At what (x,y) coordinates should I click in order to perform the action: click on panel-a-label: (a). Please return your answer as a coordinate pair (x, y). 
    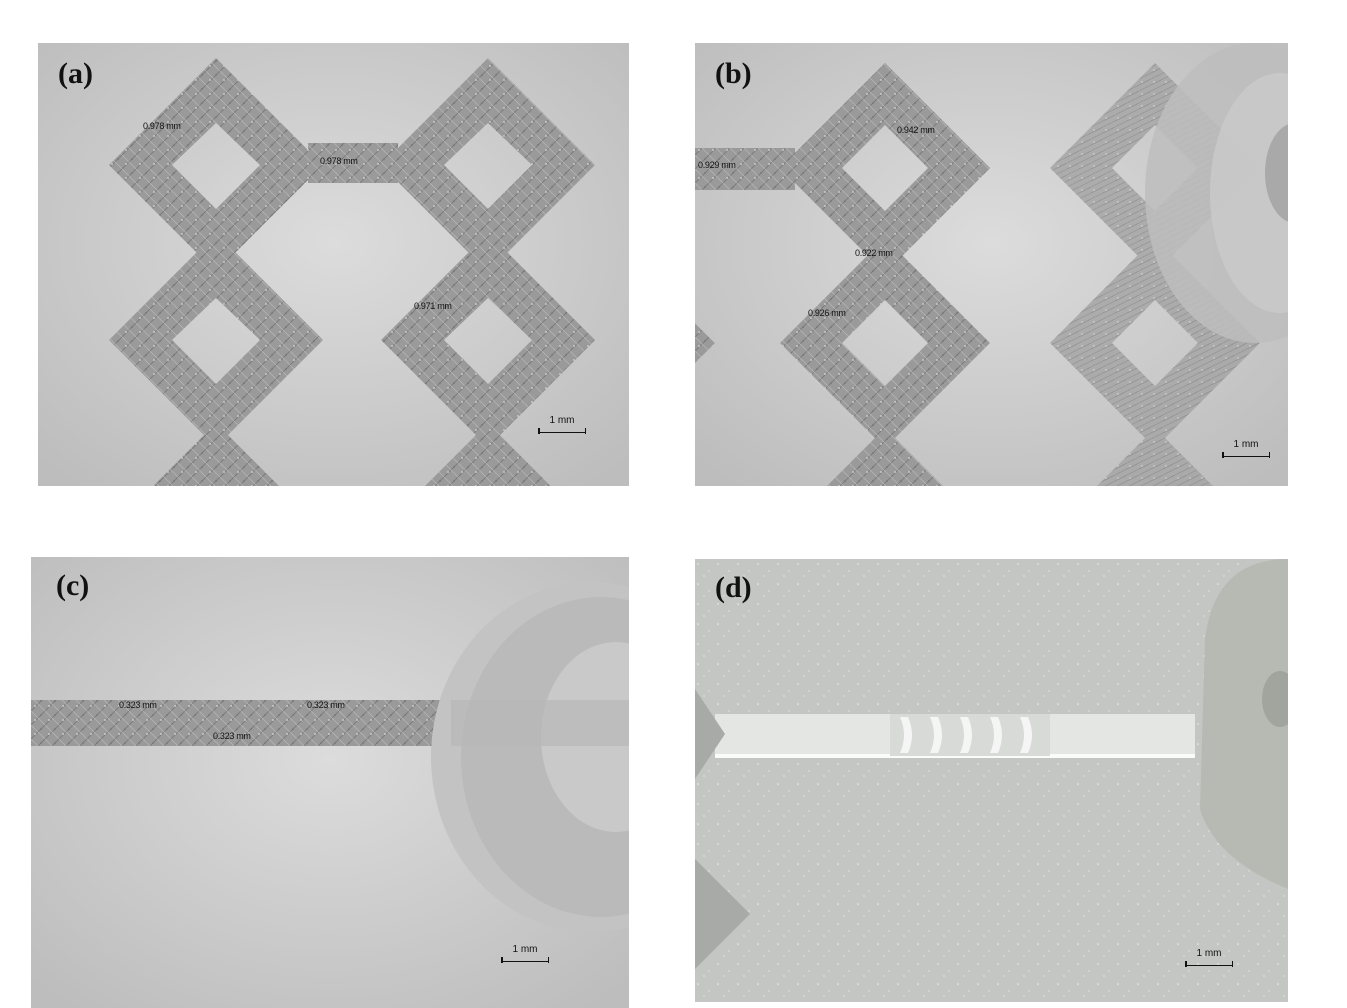
    Looking at the image, I should click on (75, 73).